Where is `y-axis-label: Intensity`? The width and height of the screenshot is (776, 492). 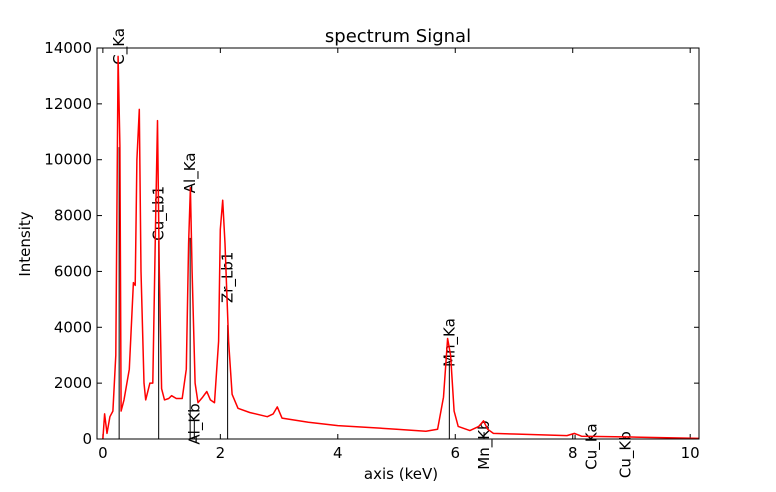 y-axis-label: Intensity is located at coordinates (25, 243).